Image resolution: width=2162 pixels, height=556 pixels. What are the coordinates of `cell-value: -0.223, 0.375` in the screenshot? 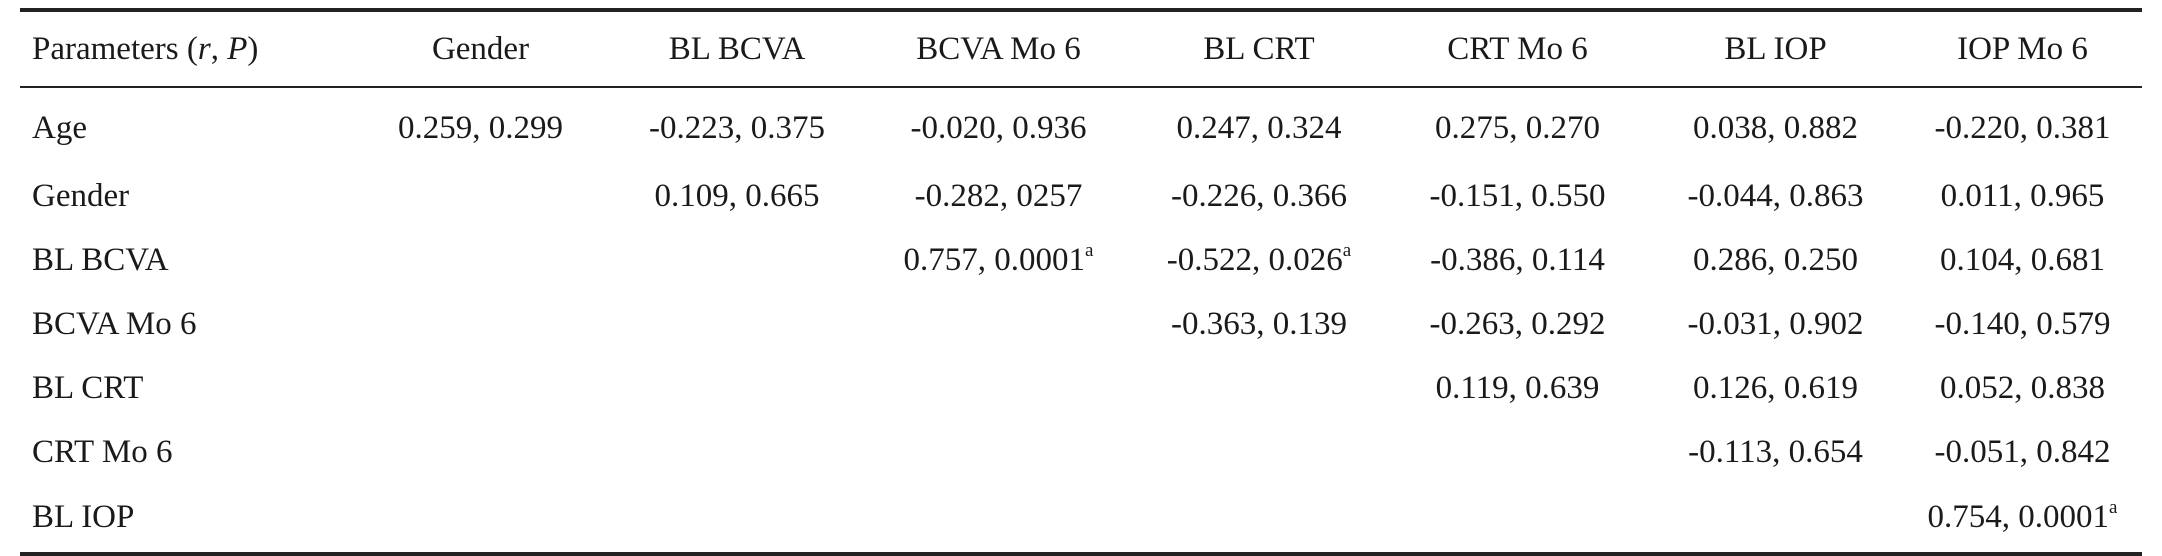 It's located at (737, 127).